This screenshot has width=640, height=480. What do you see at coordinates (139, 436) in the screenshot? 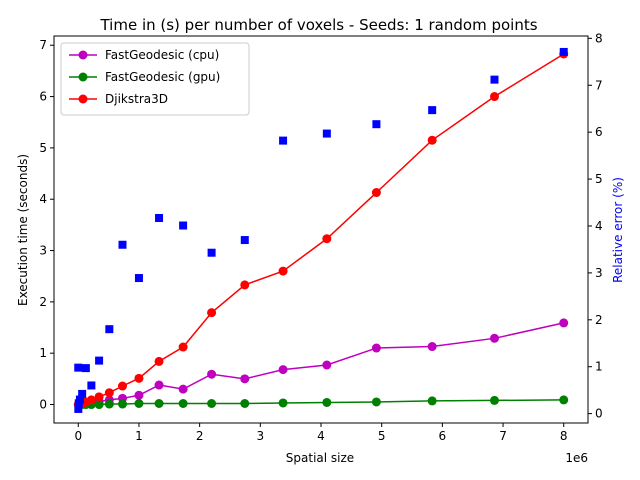
I see `x-tick-label: 1` at bounding box center [139, 436].